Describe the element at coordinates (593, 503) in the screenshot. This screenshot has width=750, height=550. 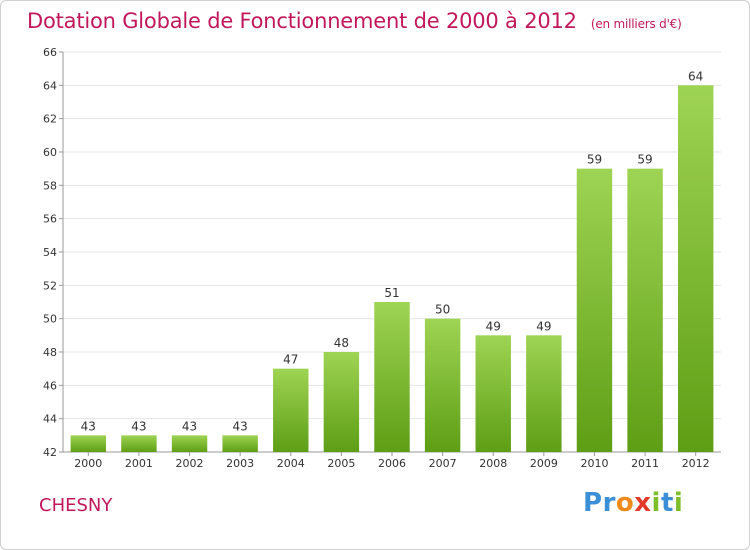
I see `brand-letter: P` at that location.